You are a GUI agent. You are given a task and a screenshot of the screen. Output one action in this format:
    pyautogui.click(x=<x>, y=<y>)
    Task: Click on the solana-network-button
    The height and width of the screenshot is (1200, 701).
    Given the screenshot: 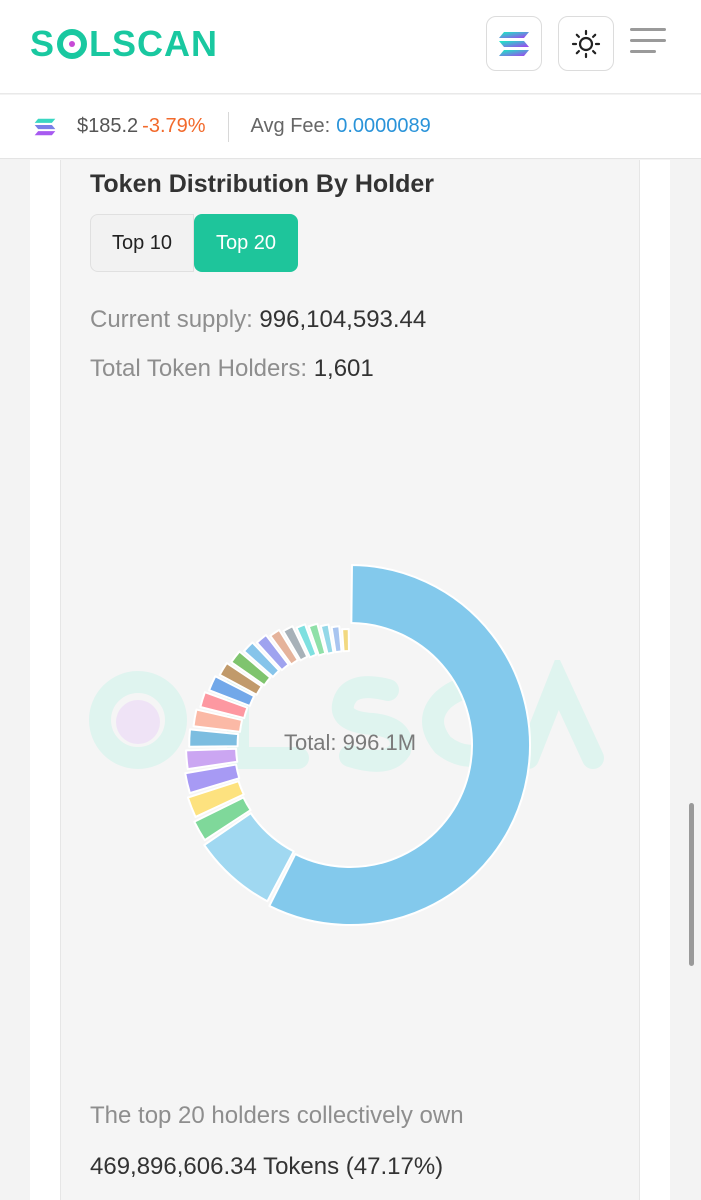 What is the action you would take?
    pyautogui.click(x=514, y=43)
    